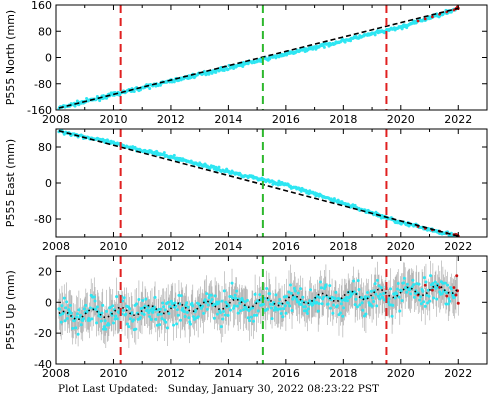  What do you see at coordinates (343, 119) in the screenshot?
I see `x-tick-label: 2018` at bounding box center [343, 119].